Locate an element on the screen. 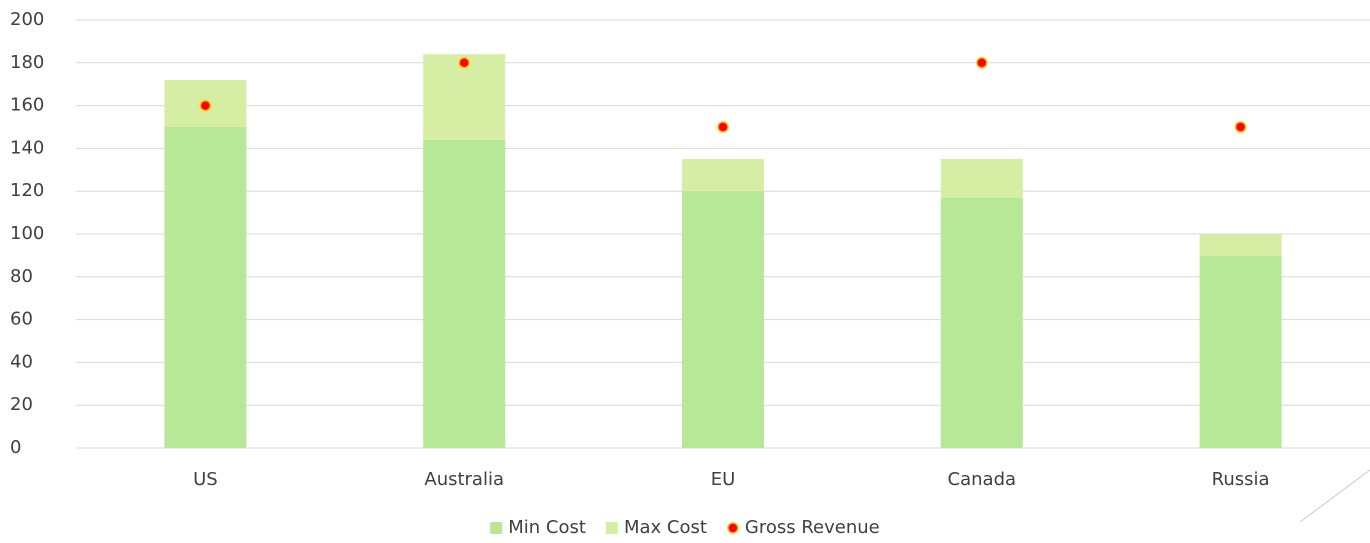 This screenshot has height=543, width=1370. y-tick-label: 180 is located at coordinates (27, 62).